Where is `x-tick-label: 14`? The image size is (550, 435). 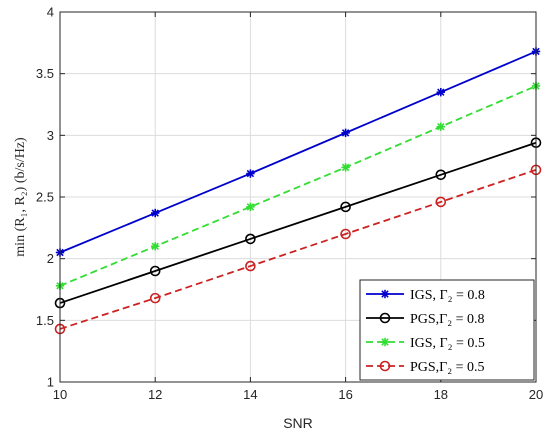 x-tick-label: 14 is located at coordinates (250, 394).